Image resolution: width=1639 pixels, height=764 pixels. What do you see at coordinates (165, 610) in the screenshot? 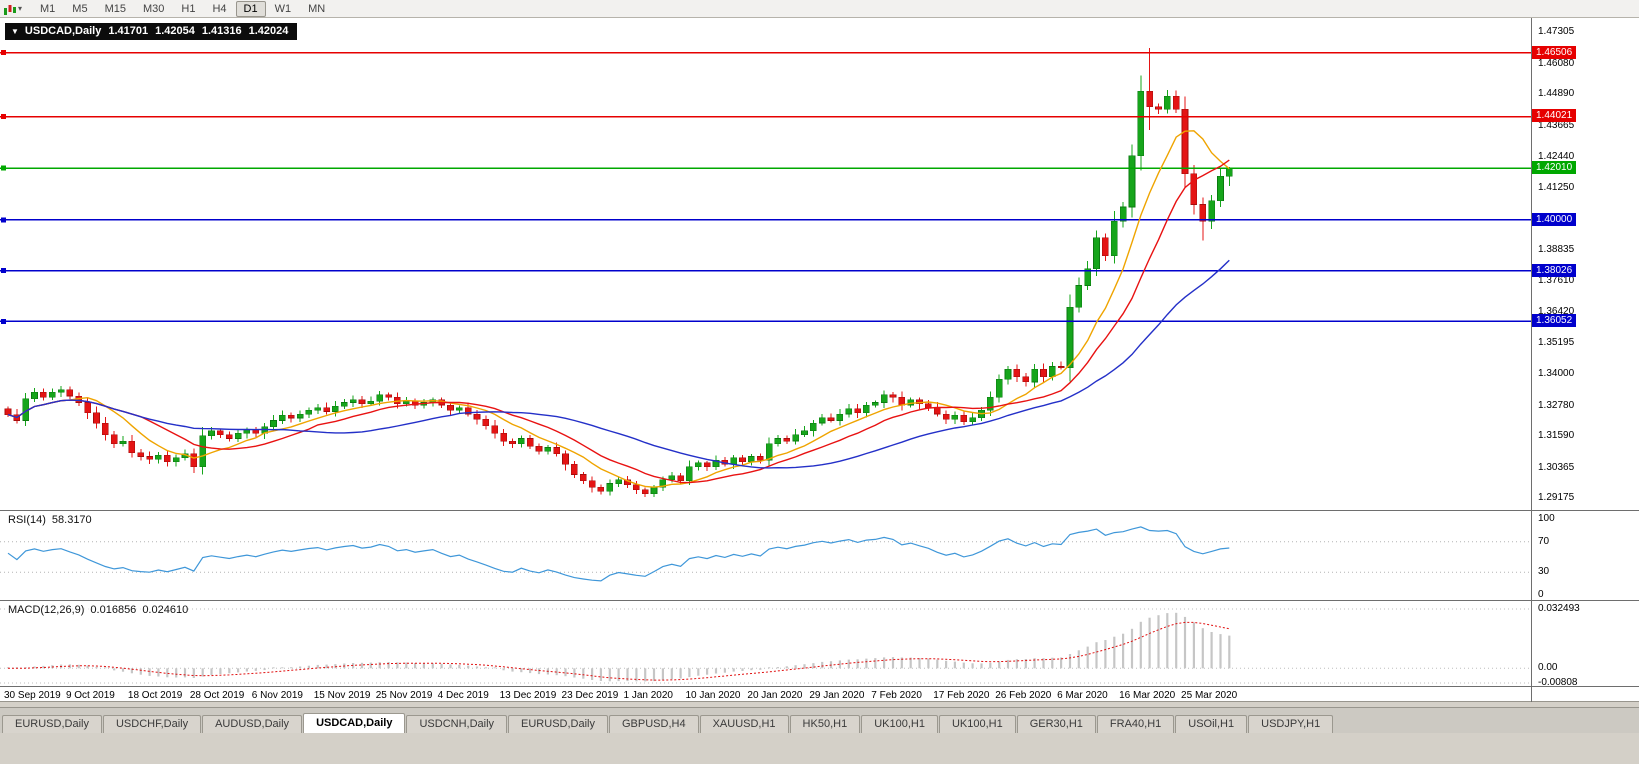
I see `macd-signal-value: 0.024610` at bounding box center [165, 610].